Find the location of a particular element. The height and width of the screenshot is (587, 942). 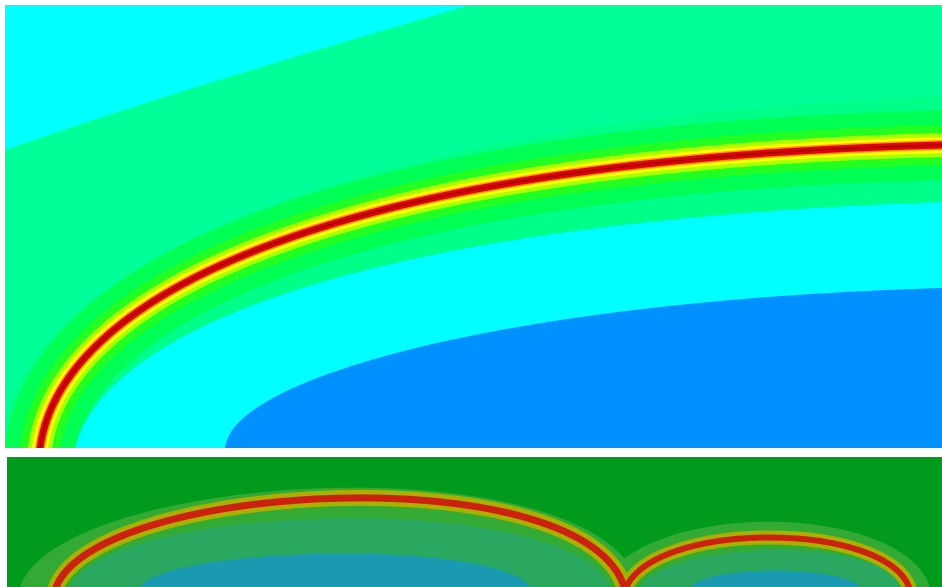

core-right is located at coordinates (775, 578).